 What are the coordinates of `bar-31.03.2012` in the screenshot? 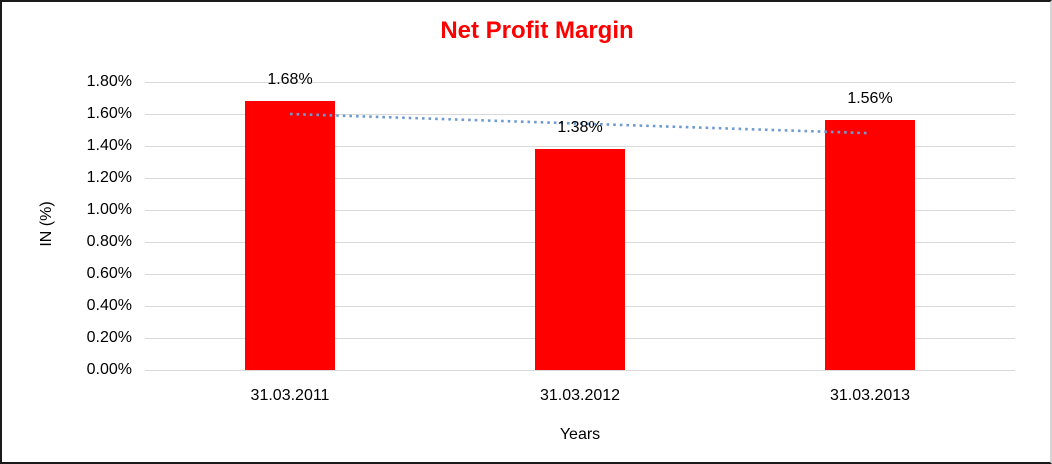 It's located at (580, 259).